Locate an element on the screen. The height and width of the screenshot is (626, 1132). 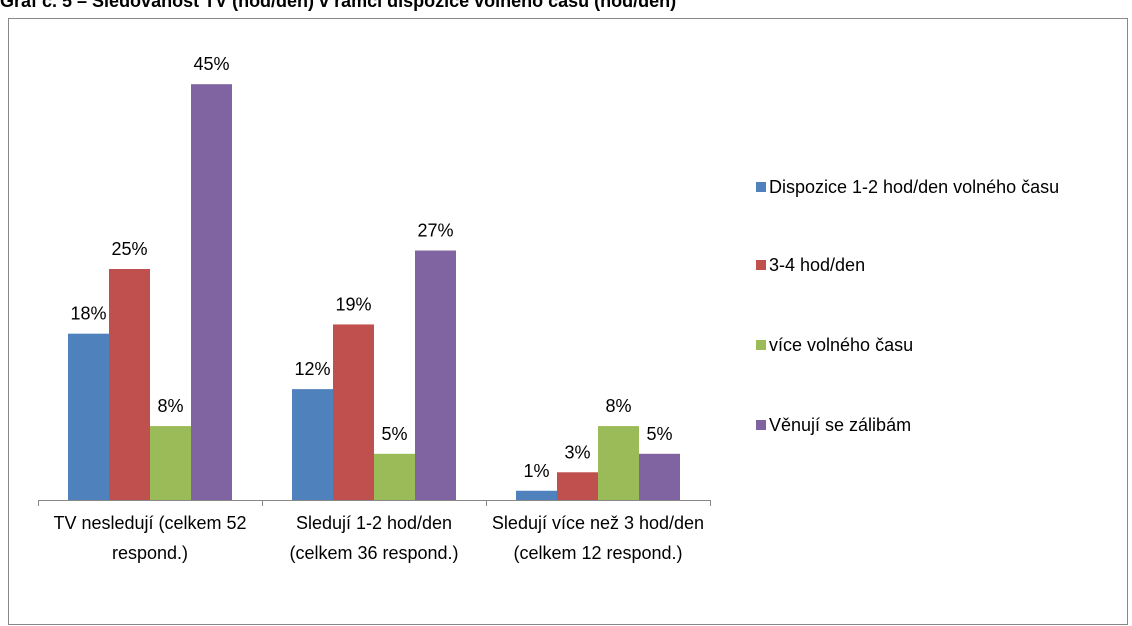
data-label: 45% is located at coordinates (211, 64).